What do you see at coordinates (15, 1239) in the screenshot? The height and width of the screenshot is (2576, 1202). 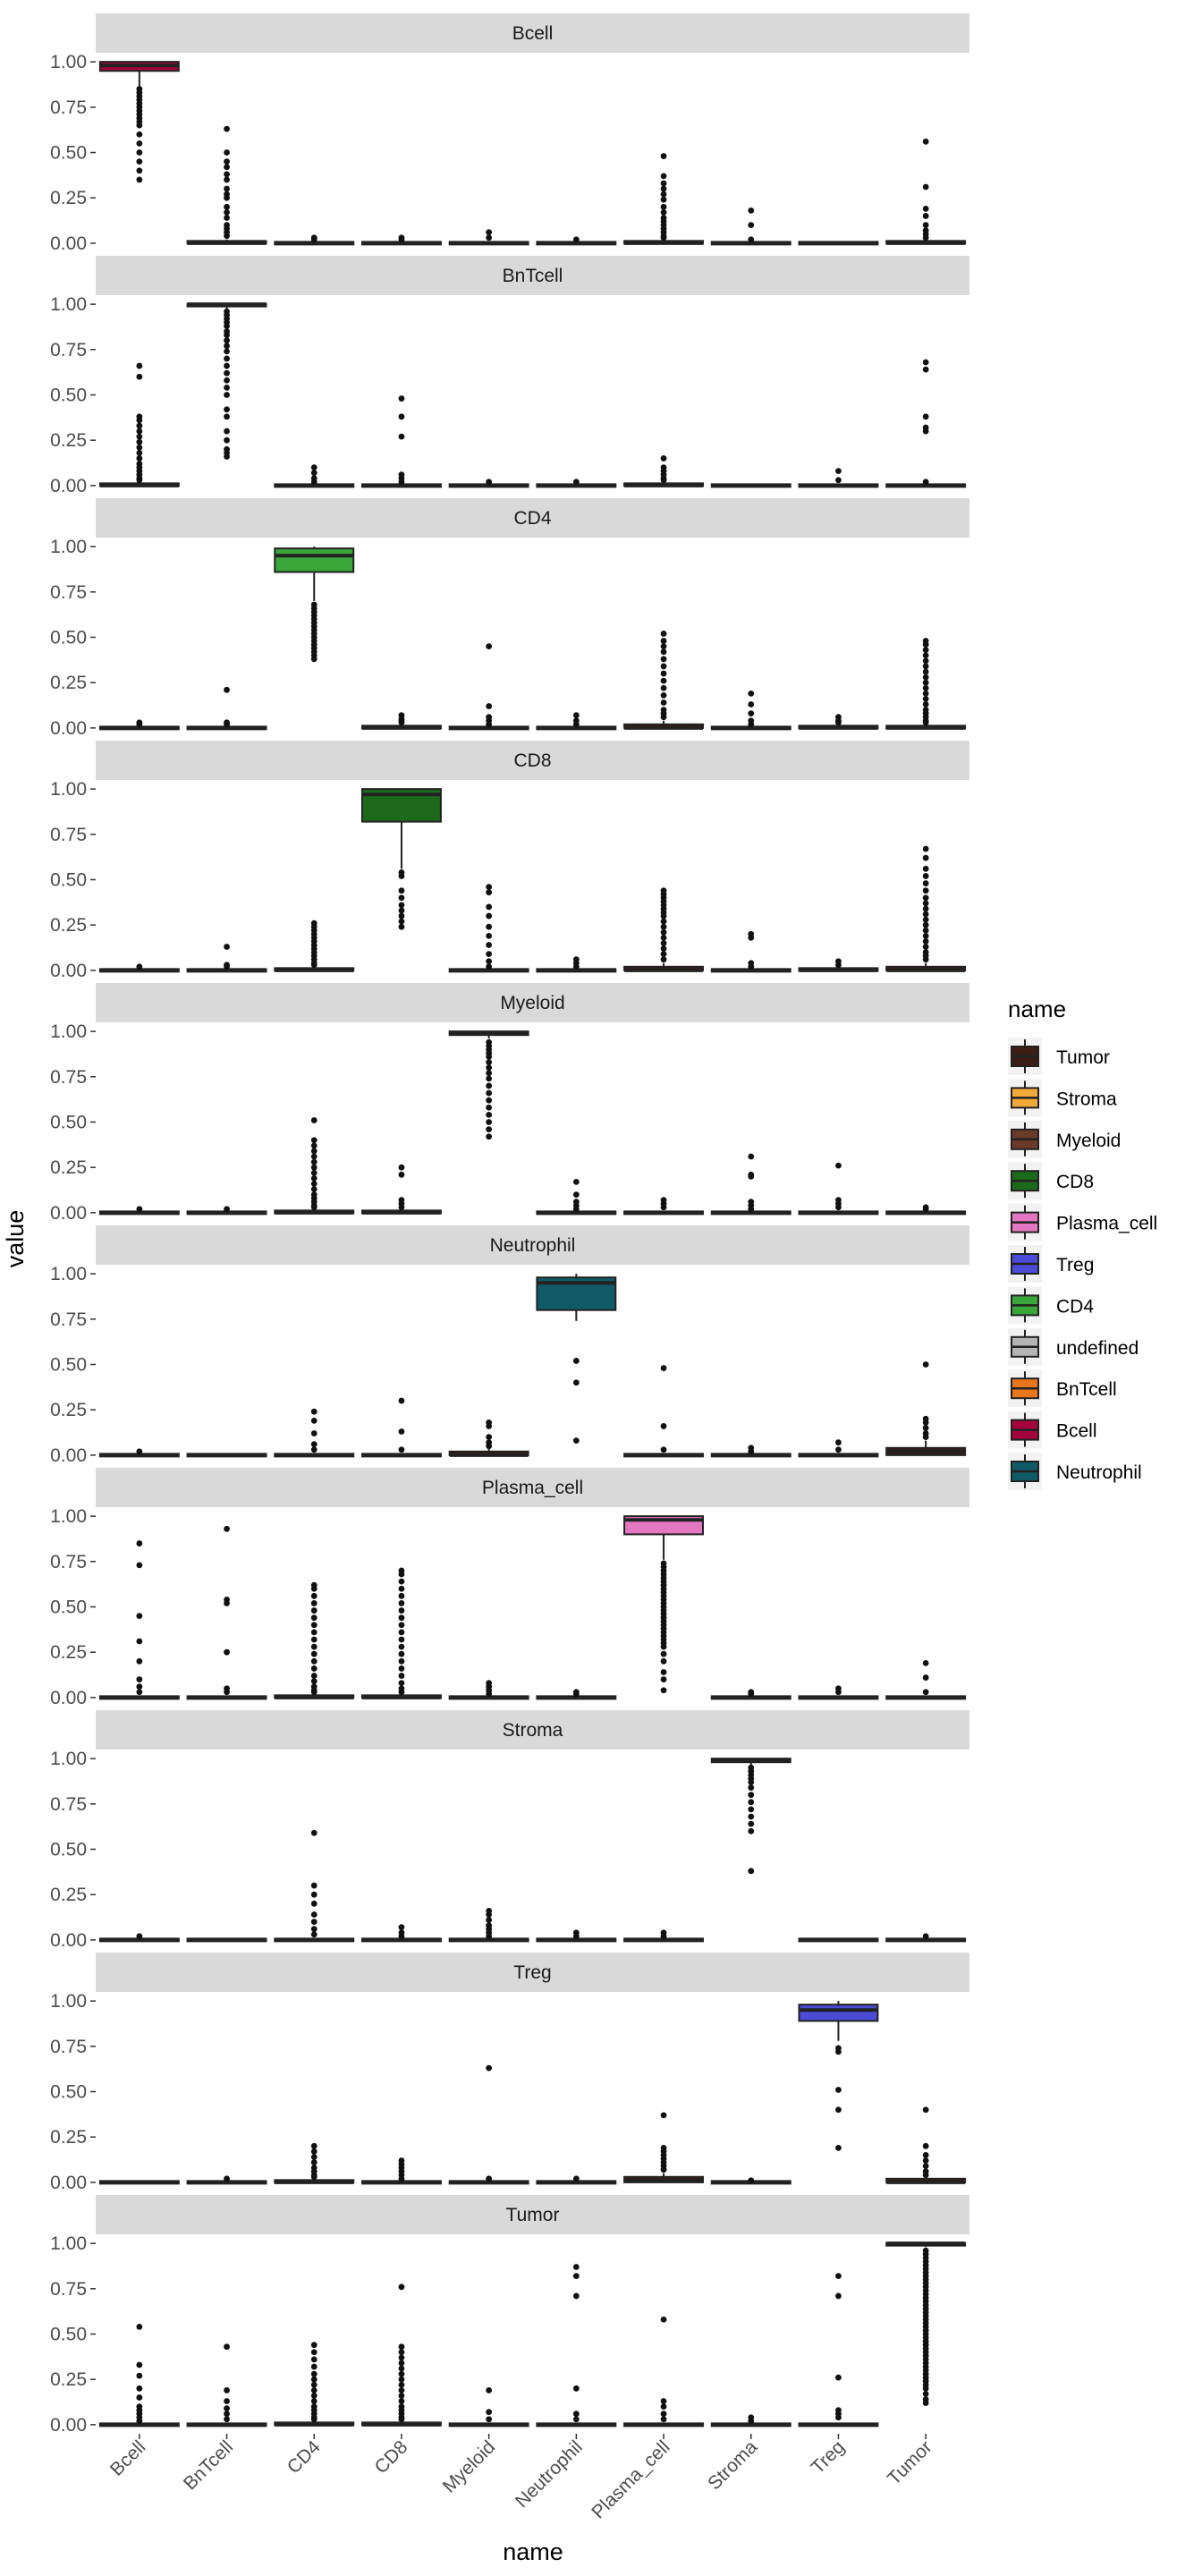 I see `y-axis-title: value` at bounding box center [15, 1239].